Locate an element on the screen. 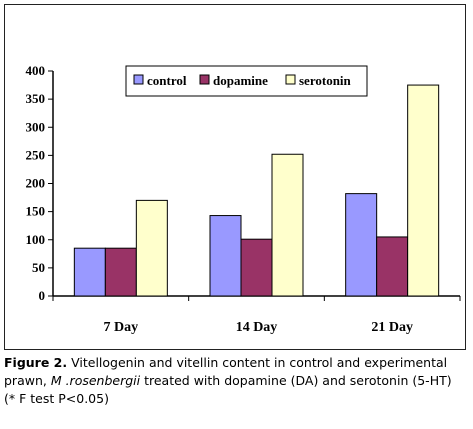 The image size is (473, 429). y-tick-label: 0 is located at coordinates (42, 295).